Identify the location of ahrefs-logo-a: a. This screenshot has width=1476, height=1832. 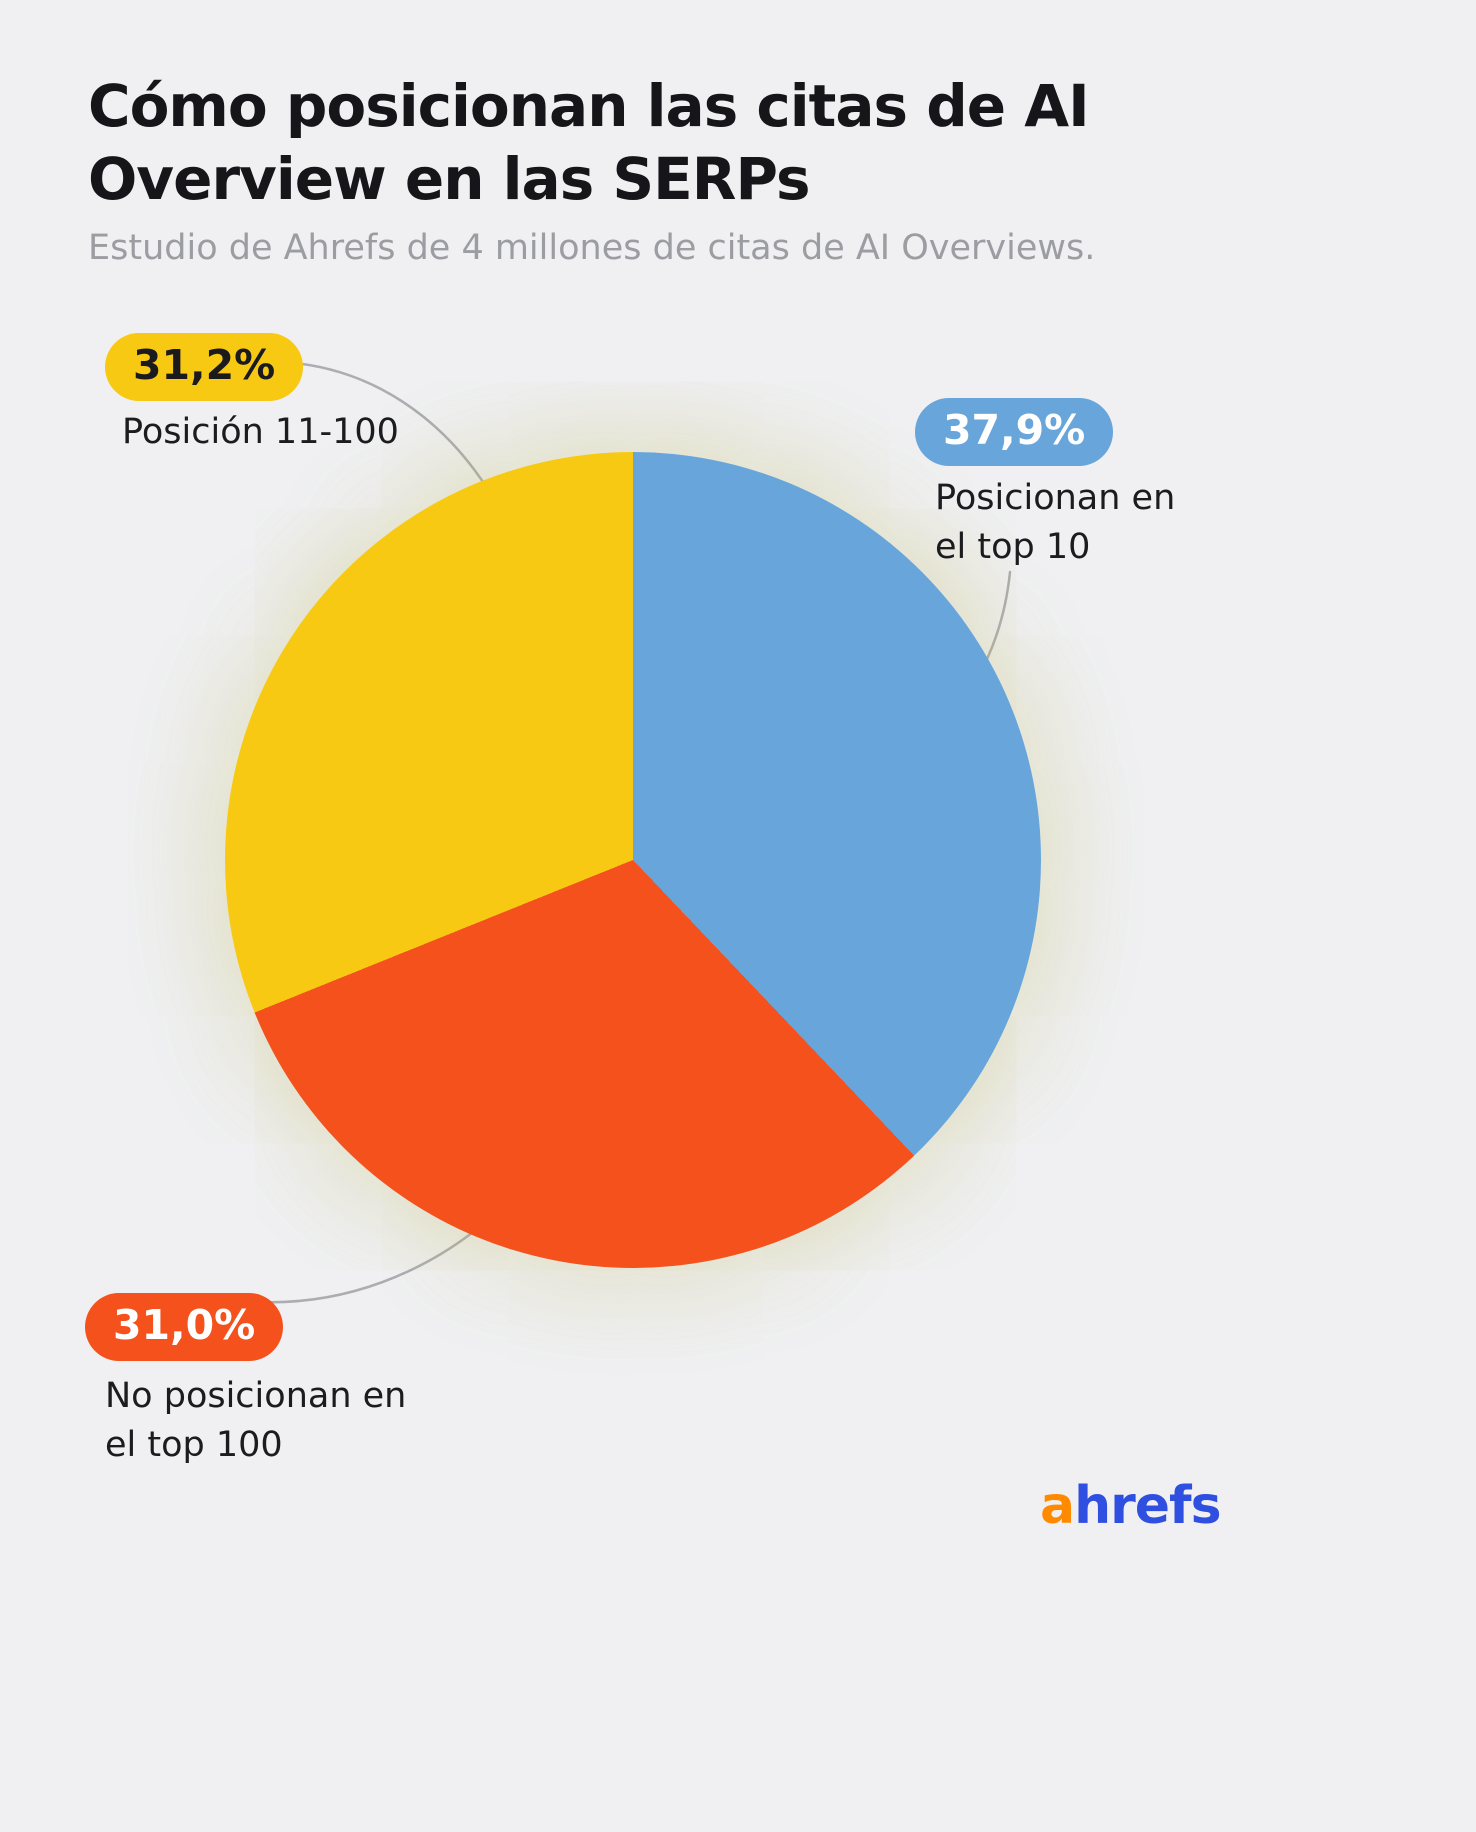
(1057, 1506).